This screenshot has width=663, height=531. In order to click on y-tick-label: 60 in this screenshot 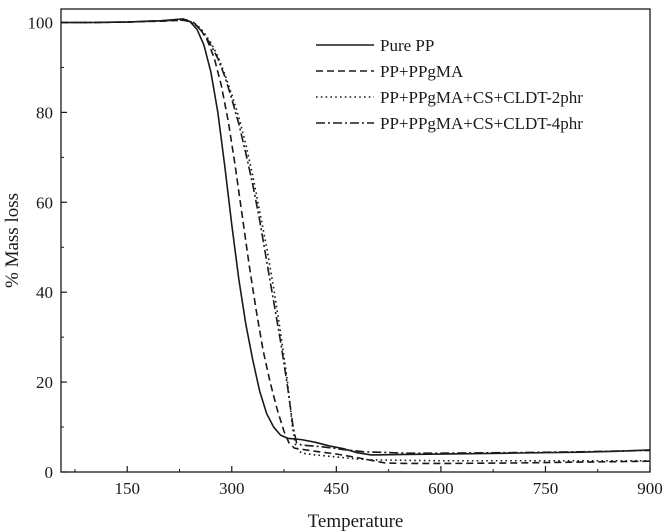, I will do `click(44, 202)`.